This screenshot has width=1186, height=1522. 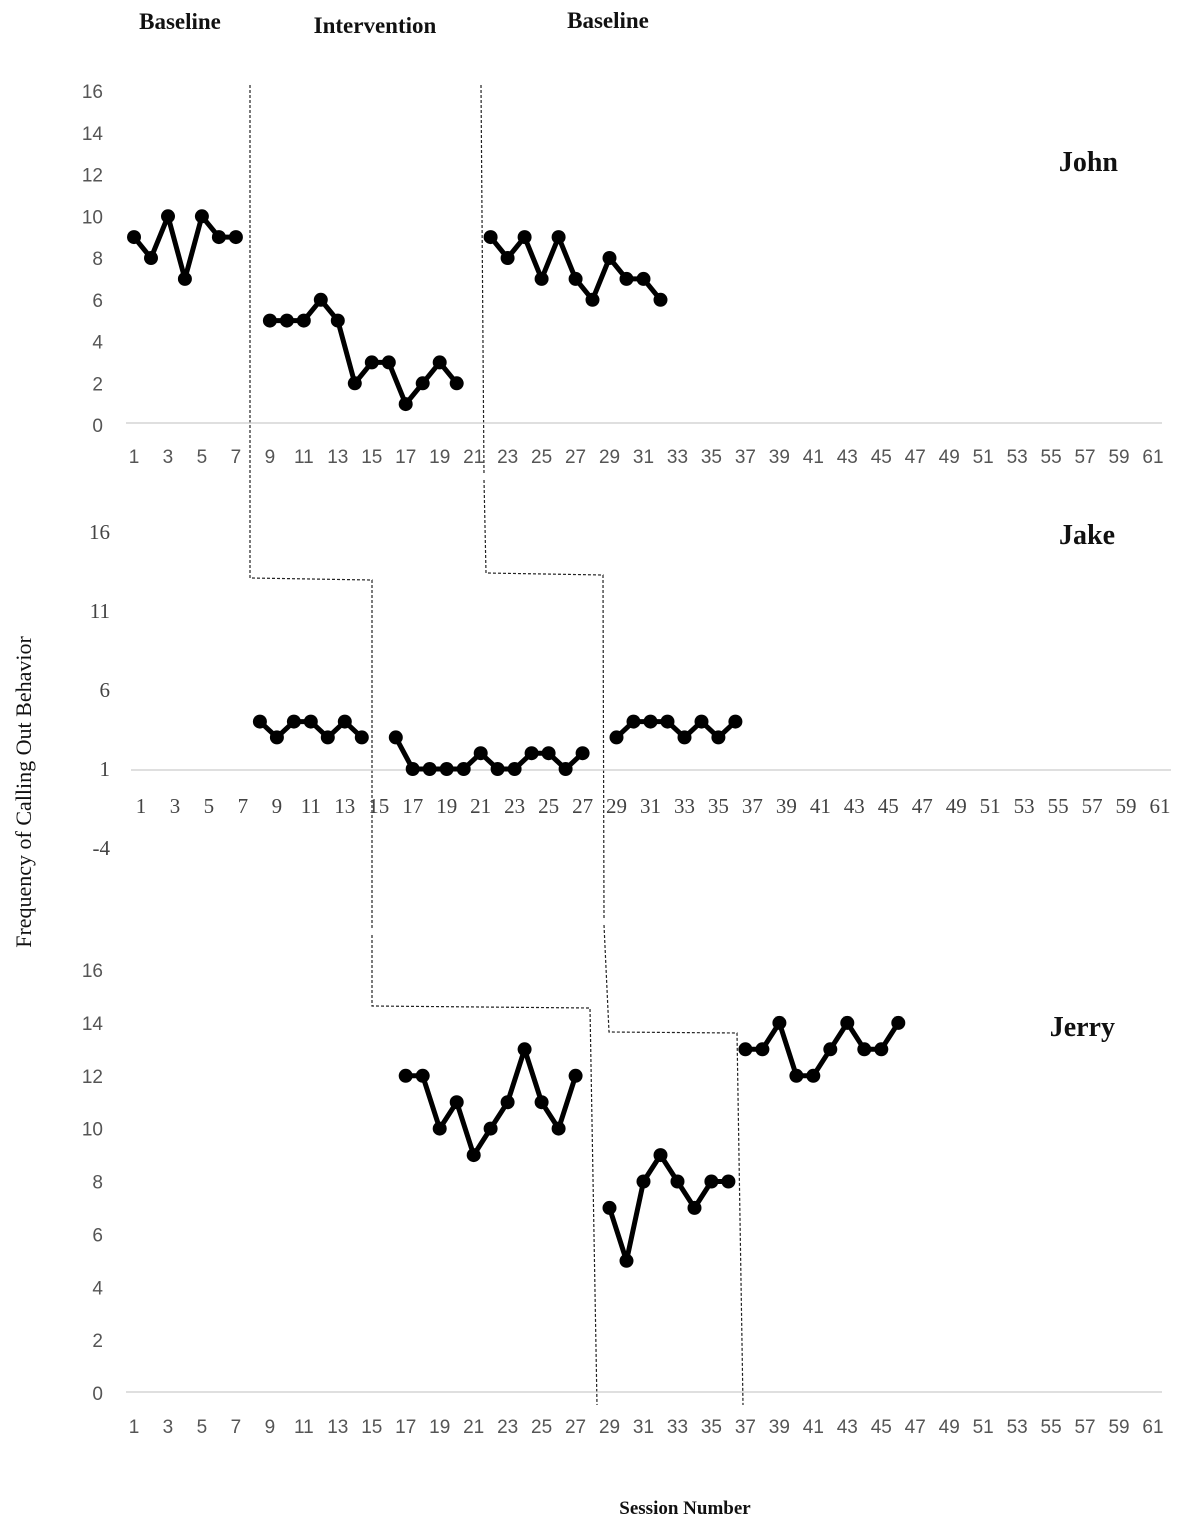 What do you see at coordinates (677, 1427) in the screenshot?
I see `x-tick-label-jerry: 33` at bounding box center [677, 1427].